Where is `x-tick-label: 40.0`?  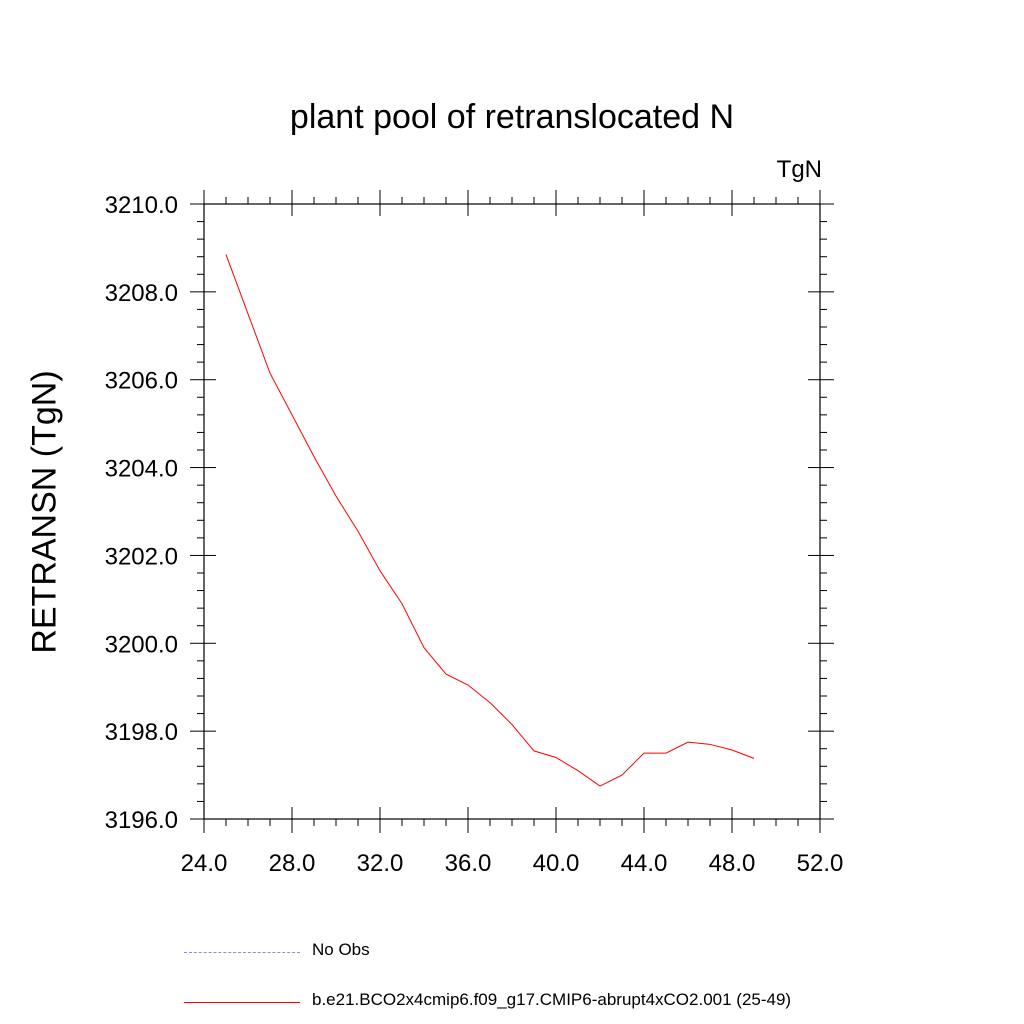
x-tick-label: 40.0 is located at coordinates (556, 863).